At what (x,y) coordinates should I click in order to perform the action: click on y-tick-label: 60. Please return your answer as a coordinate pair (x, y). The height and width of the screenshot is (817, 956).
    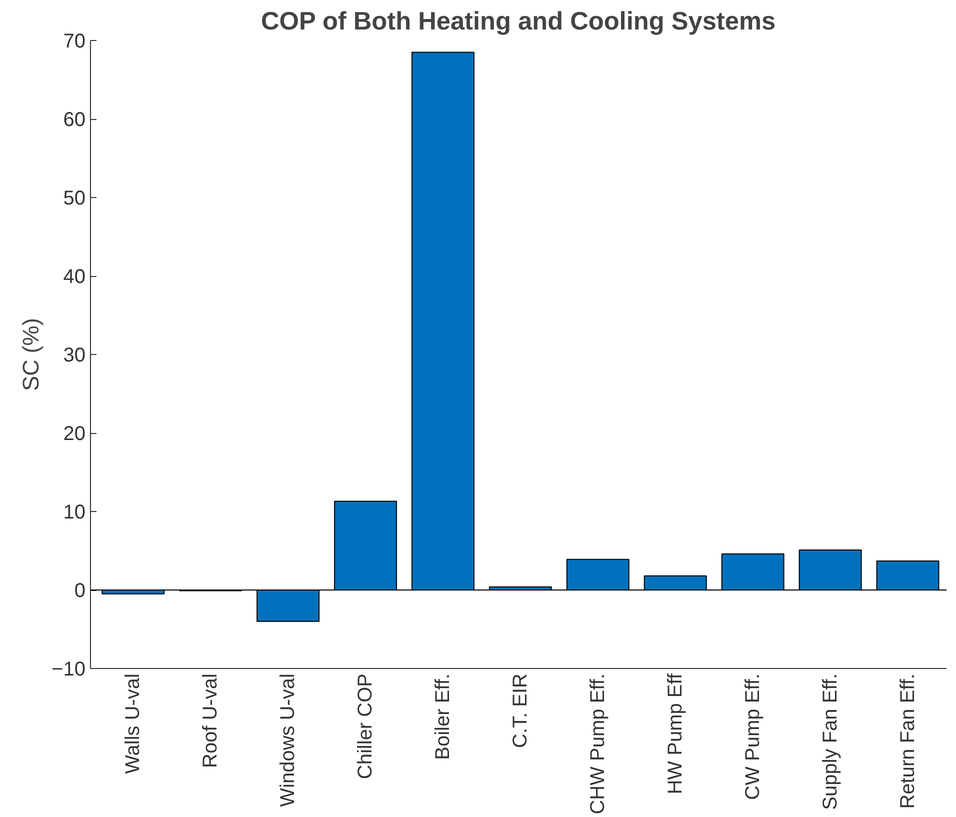
    Looking at the image, I should click on (74, 120).